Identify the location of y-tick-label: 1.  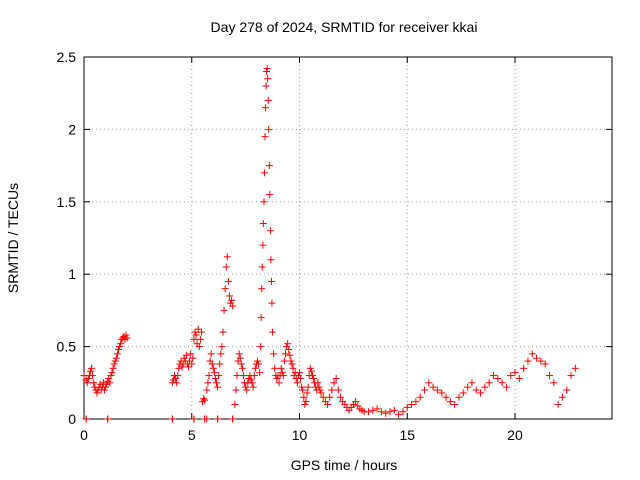
(72, 274).